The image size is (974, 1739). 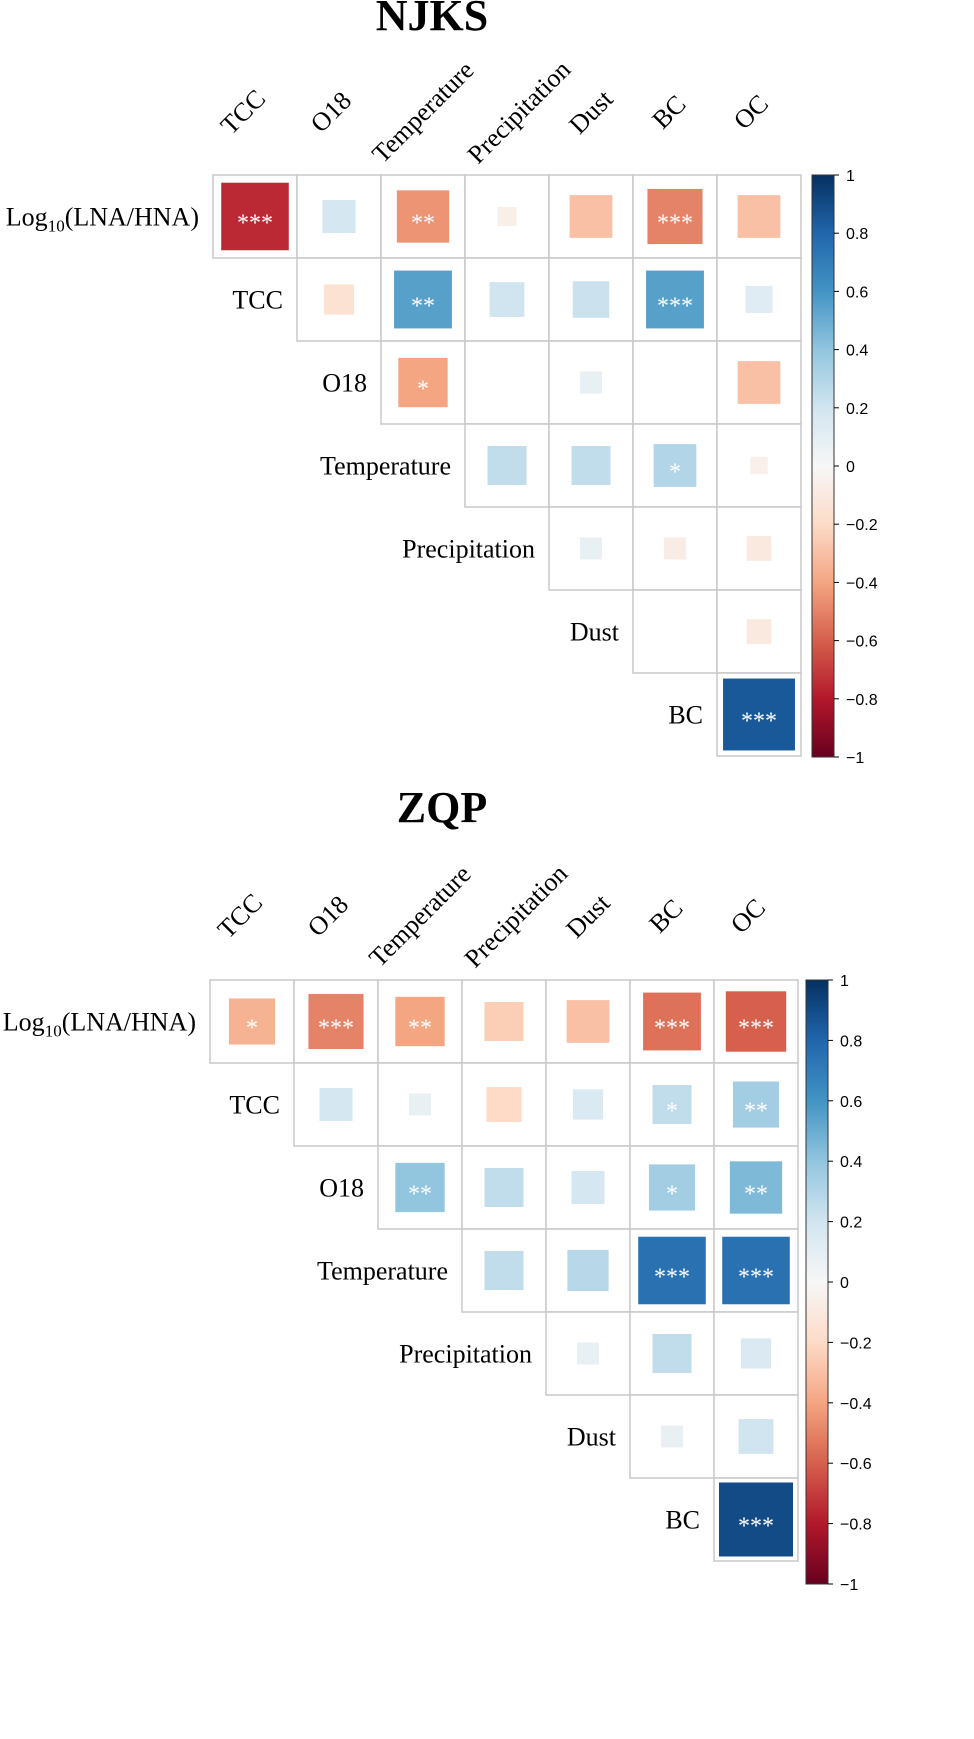 What do you see at coordinates (591, 112) in the screenshot?
I see `column-label: Dust` at bounding box center [591, 112].